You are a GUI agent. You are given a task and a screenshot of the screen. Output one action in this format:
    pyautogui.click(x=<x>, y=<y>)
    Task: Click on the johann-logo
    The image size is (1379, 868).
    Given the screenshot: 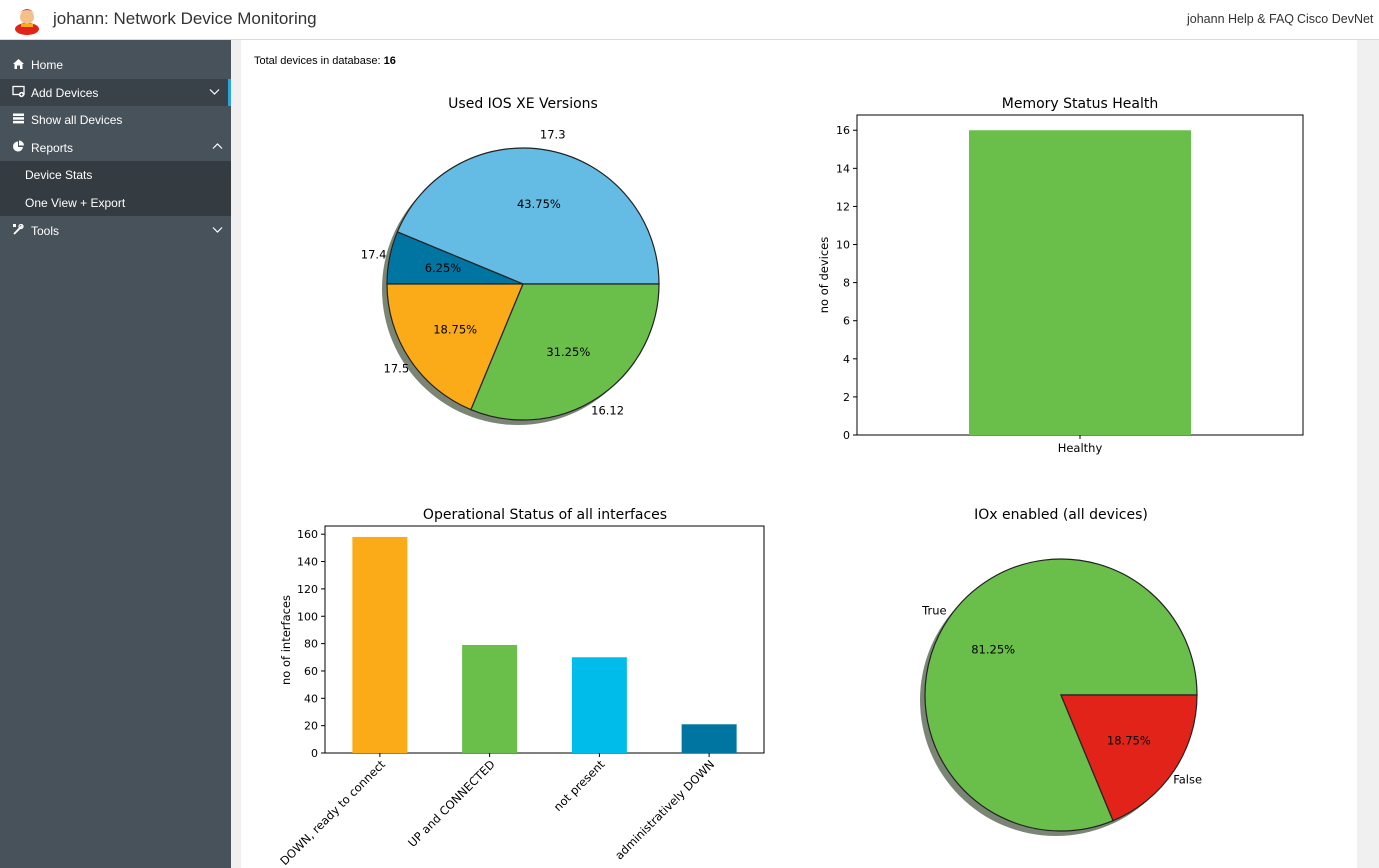 What is the action you would take?
    pyautogui.click(x=27, y=19)
    